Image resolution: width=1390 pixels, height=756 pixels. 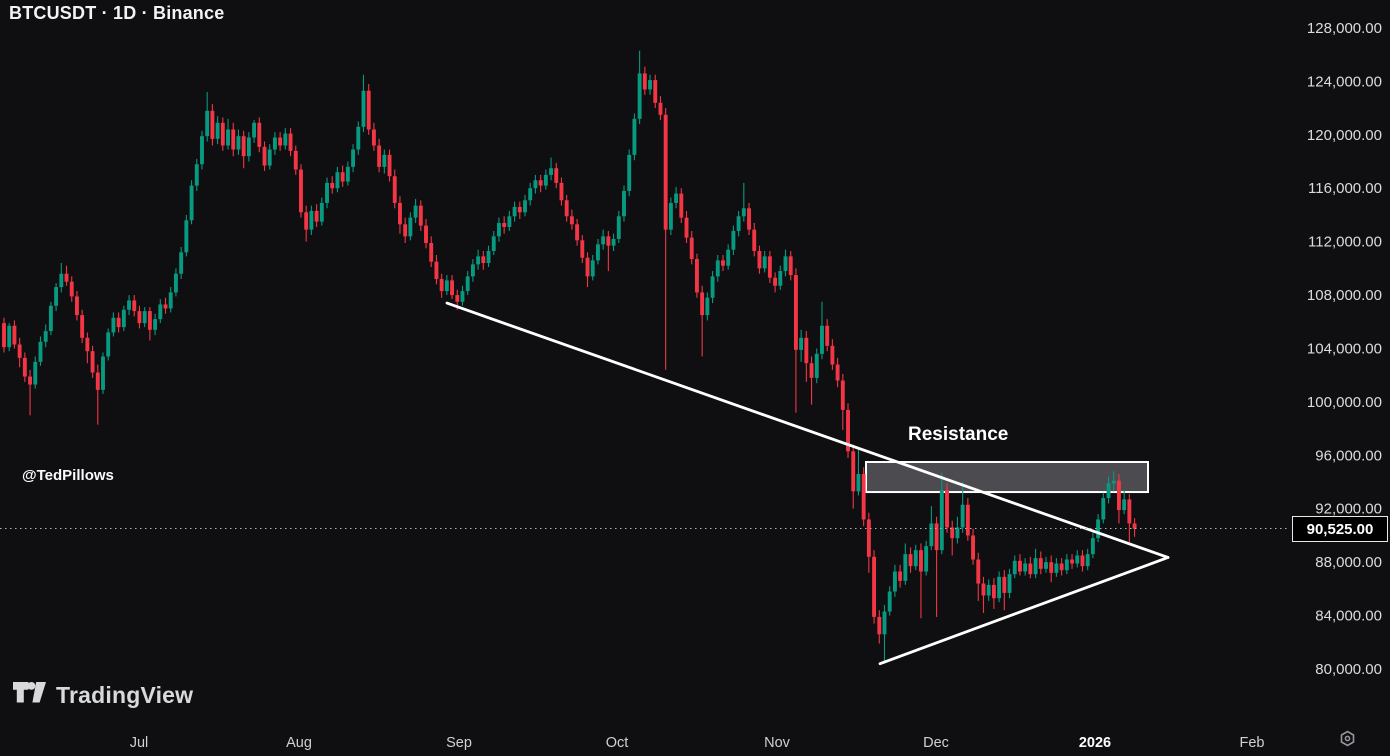 I want to click on axis-settings-icon, so click(x=1347, y=741).